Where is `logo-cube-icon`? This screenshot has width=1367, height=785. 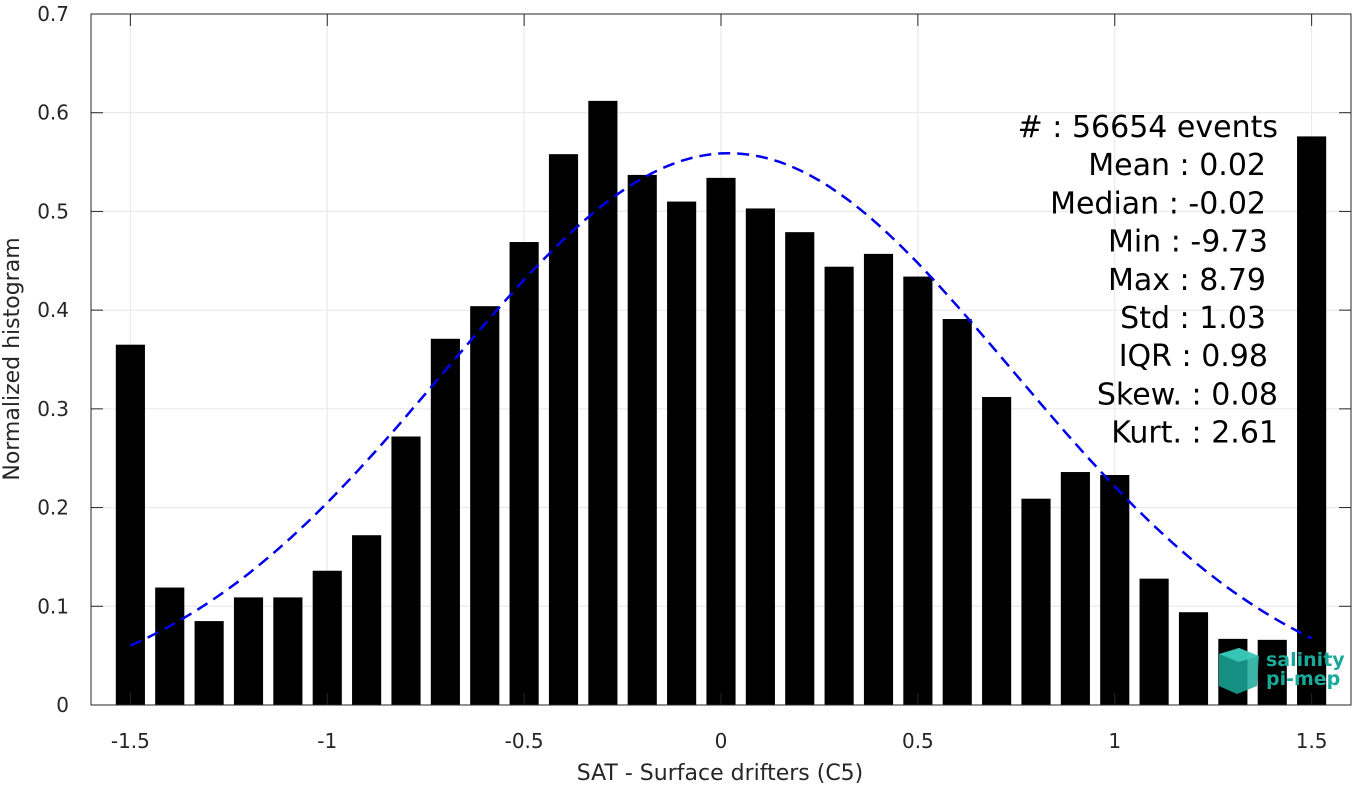
logo-cube-icon is located at coordinates (1239, 671).